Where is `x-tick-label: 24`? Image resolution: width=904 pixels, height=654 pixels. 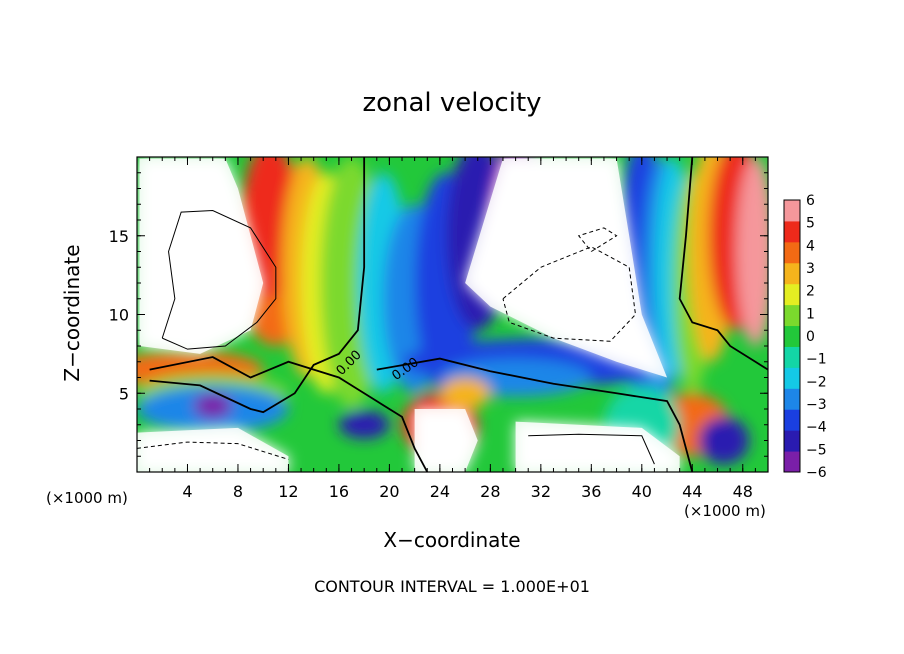
x-tick-label: 24 is located at coordinates (440, 491).